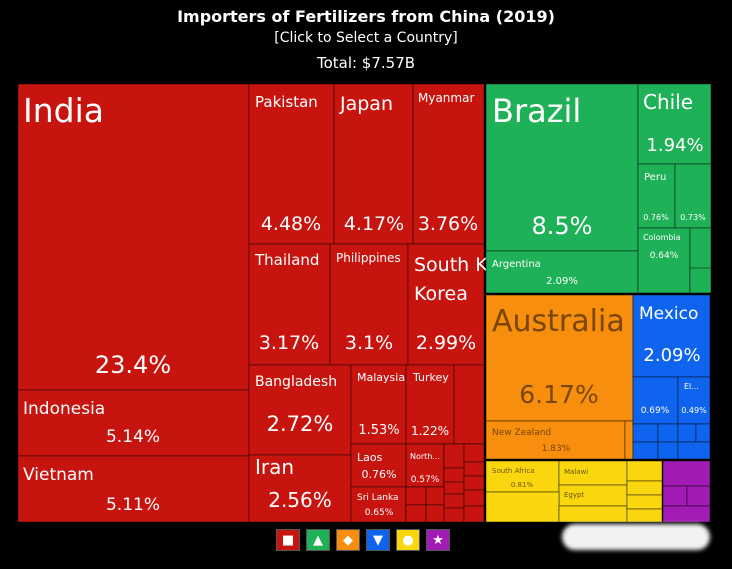 The image size is (732, 569). Describe the element at coordinates (296, 382) in the screenshot. I see `label-bangladesh: Bangladesh` at that location.